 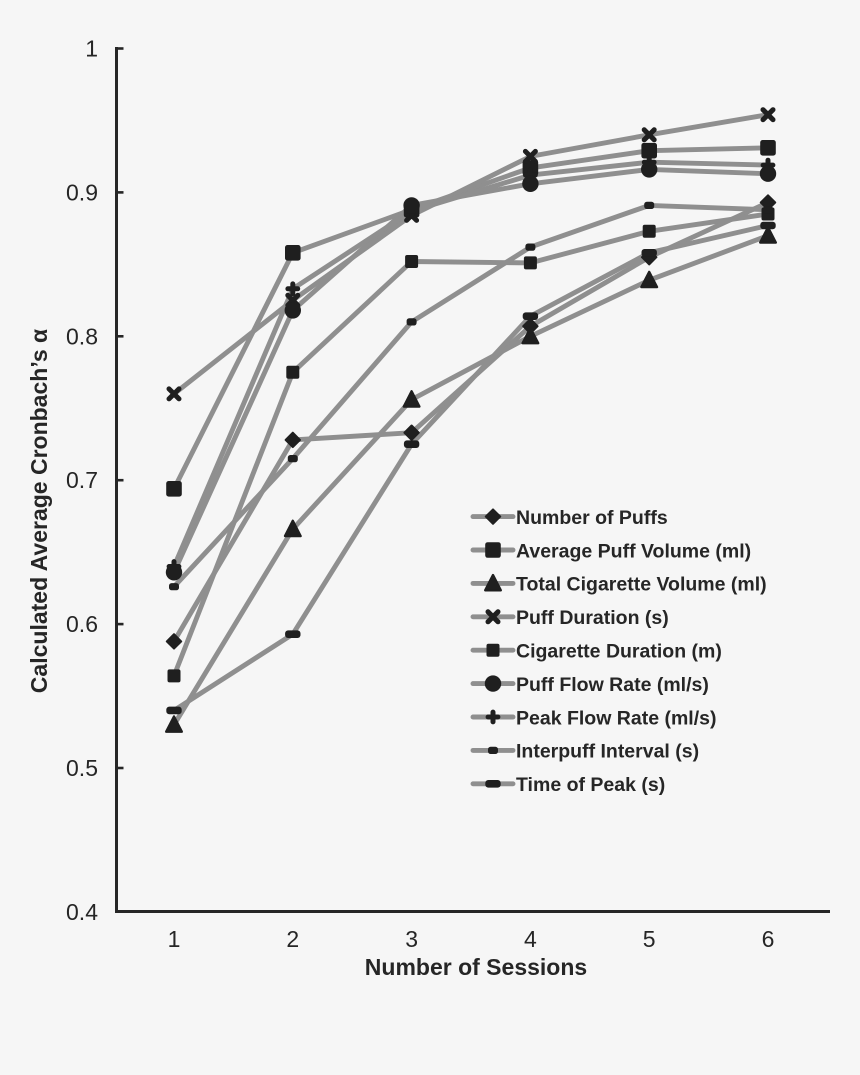 What do you see at coordinates (592, 618) in the screenshot?
I see `svg-text: Puff Duration (s)` at bounding box center [592, 618].